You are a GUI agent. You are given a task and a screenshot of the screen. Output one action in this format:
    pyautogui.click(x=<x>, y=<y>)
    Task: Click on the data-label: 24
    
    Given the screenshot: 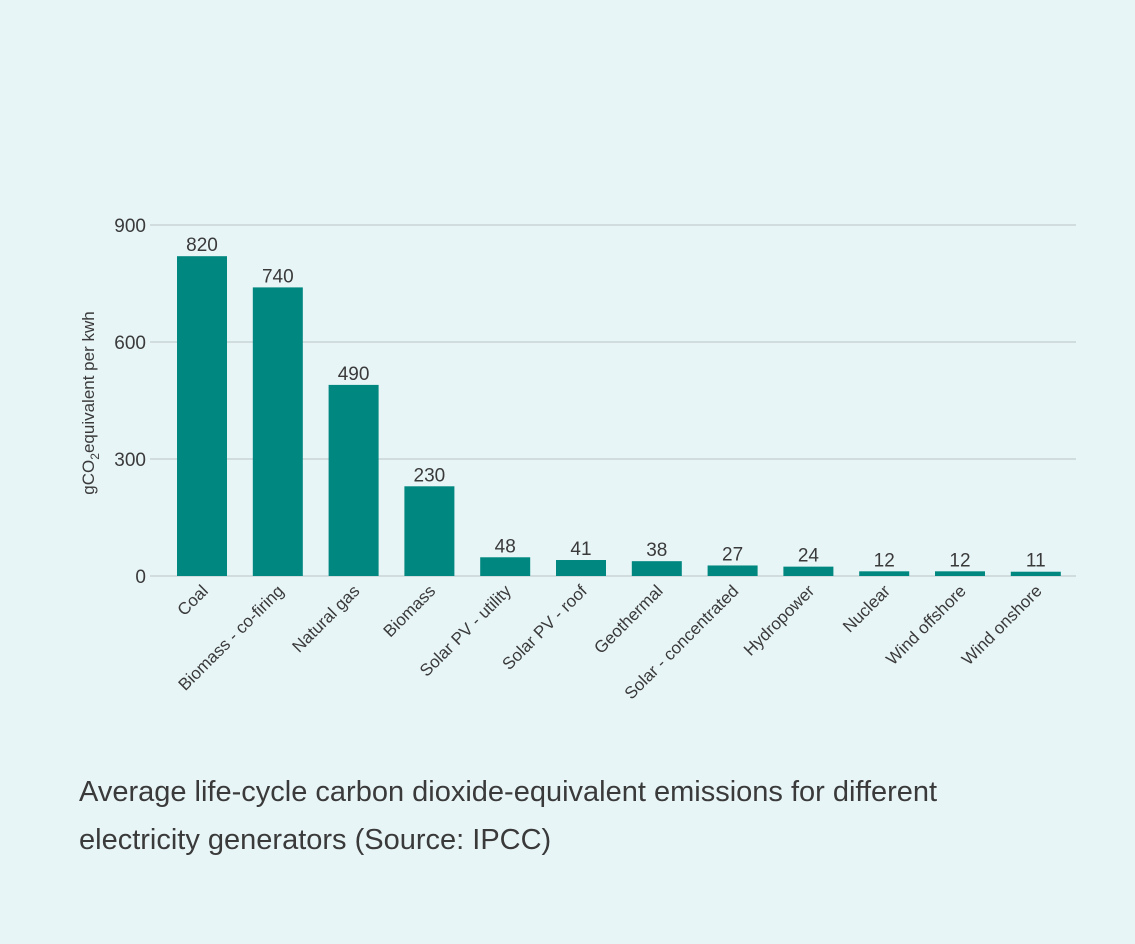 What is the action you would take?
    pyautogui.click(x=809, y=556)
    